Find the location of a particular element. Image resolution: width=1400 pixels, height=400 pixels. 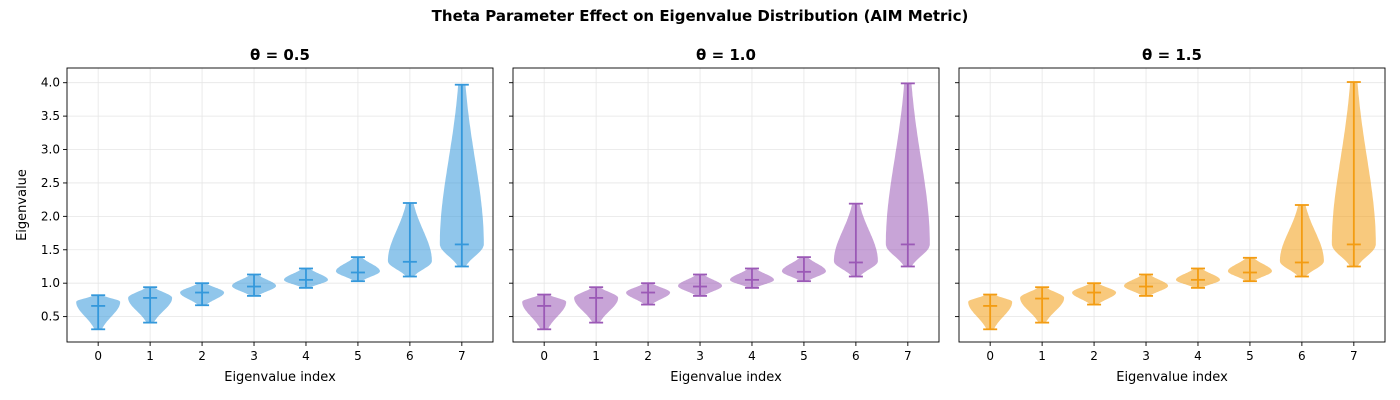

y-tick-label: 4.0 is located at coordinates (50, 83).